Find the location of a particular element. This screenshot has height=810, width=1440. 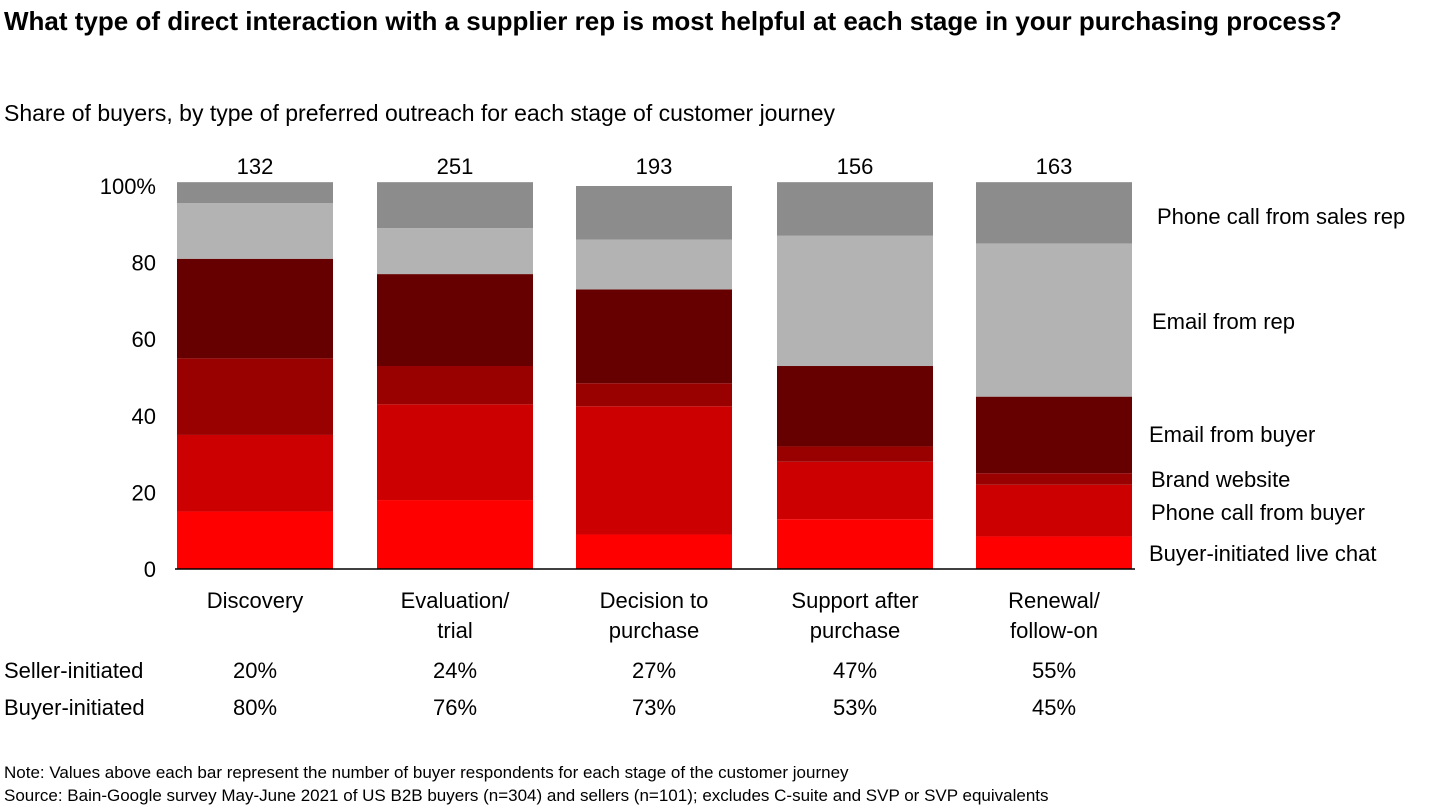

legend-label: Phone call from sales rep is located at coordinates (1281, 216).